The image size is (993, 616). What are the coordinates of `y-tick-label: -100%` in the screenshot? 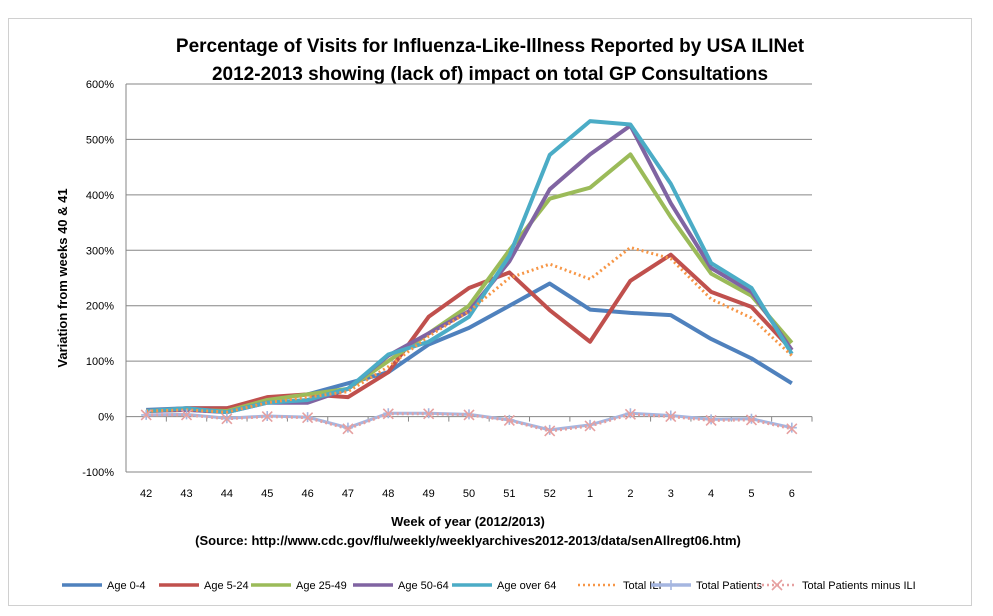 It's located at (98, 473).